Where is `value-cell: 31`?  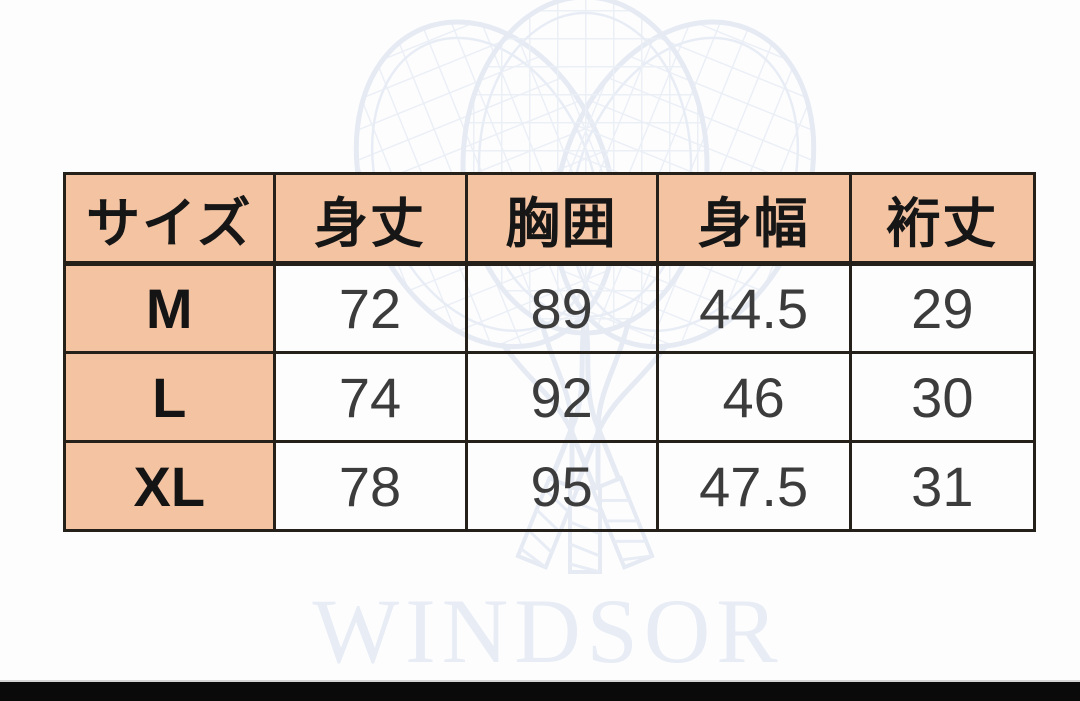
value-cell: 31 is located at coordinates (942, 486).